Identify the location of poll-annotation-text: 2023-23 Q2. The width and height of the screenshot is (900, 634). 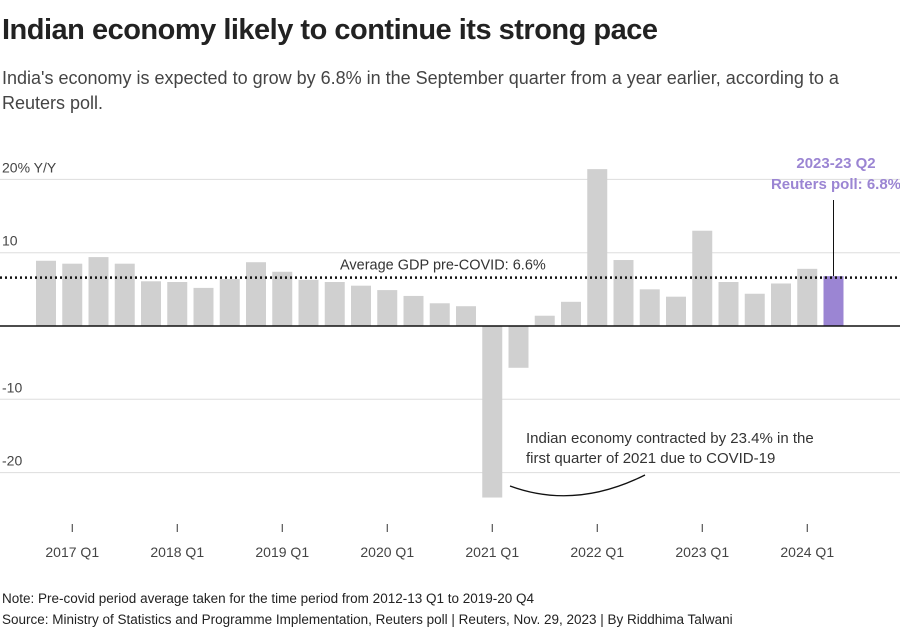
(835, 163).